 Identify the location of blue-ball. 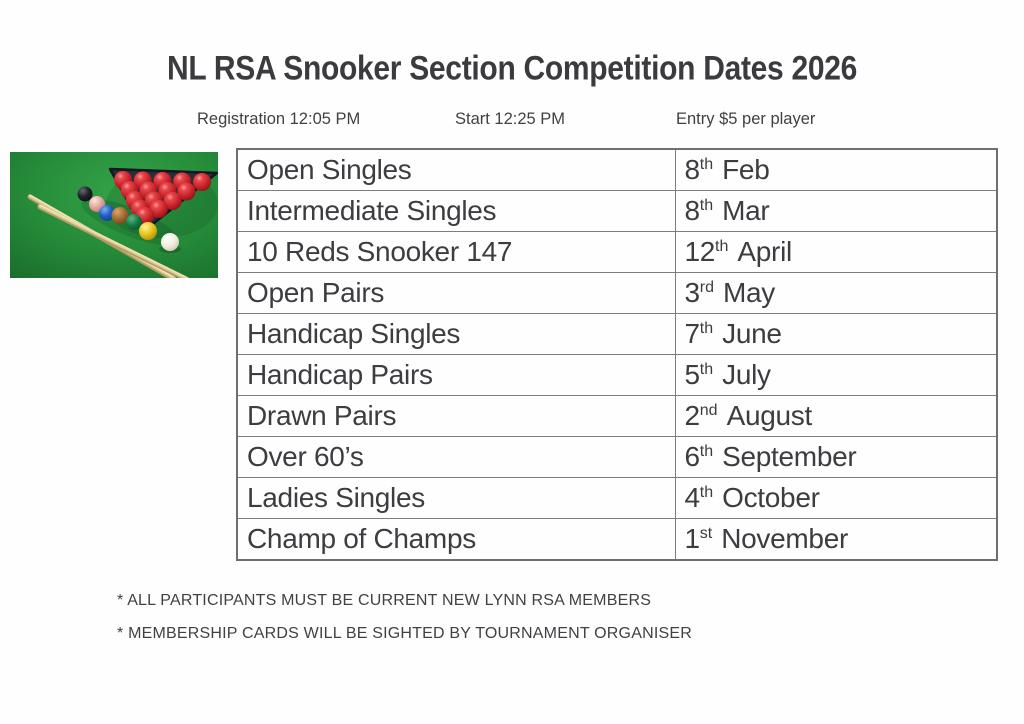
(107, 213).